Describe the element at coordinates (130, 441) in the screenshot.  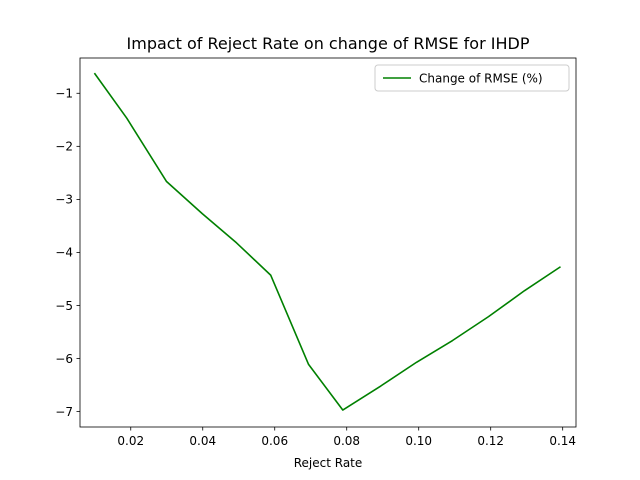
I see `x-tick-label: 0.02` at that location.